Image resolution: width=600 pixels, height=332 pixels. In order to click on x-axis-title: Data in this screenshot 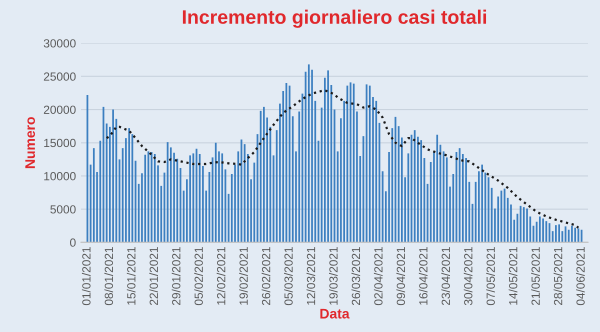, I will do `click(335, 313)`.